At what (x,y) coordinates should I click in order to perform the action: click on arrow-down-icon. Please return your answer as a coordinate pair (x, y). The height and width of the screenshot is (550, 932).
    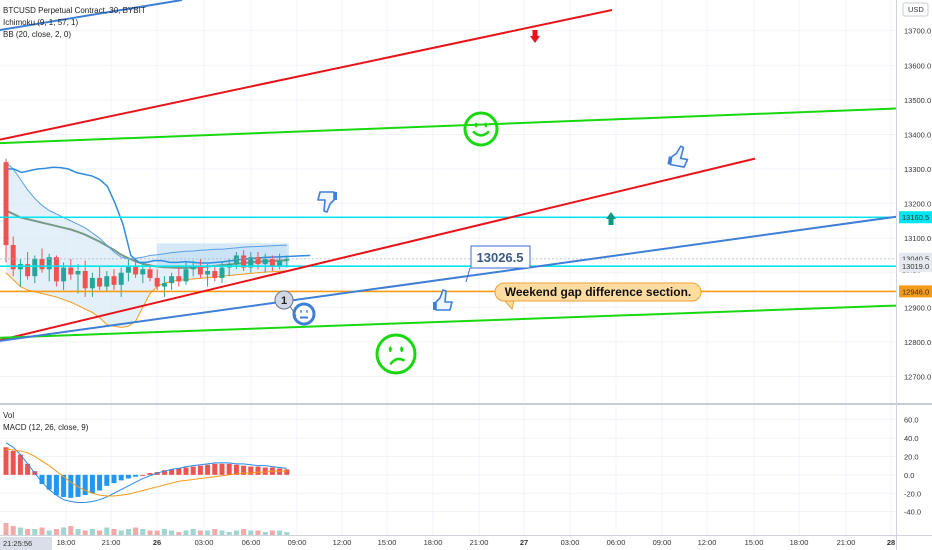
    Looking at the image, I should click on (535, 36).